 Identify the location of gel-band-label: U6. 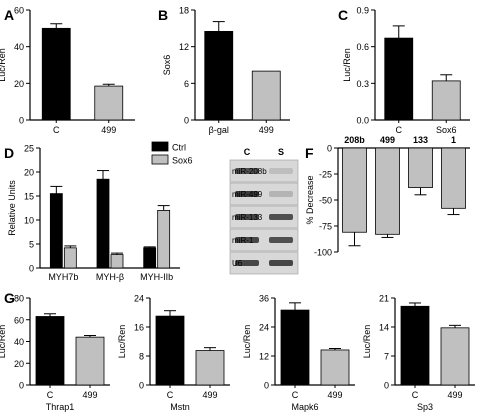
(237, 263).